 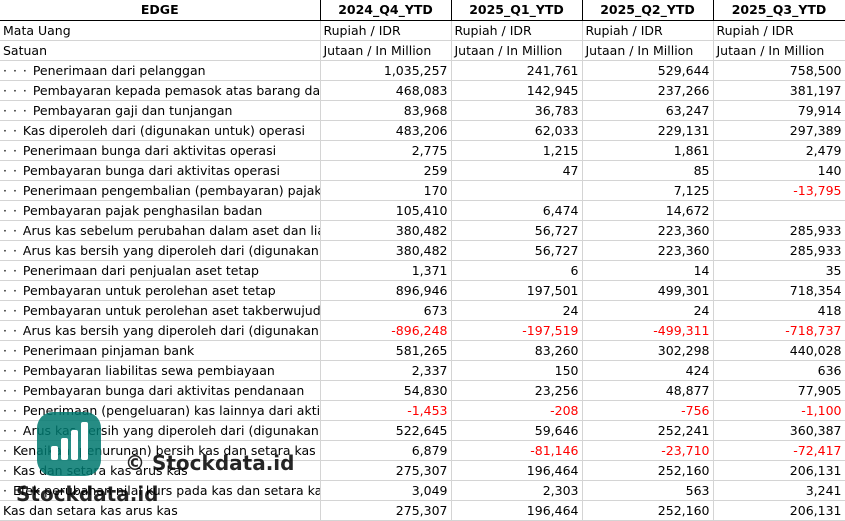 I want to click on value-cell: 35, so click(x=779, y=270).